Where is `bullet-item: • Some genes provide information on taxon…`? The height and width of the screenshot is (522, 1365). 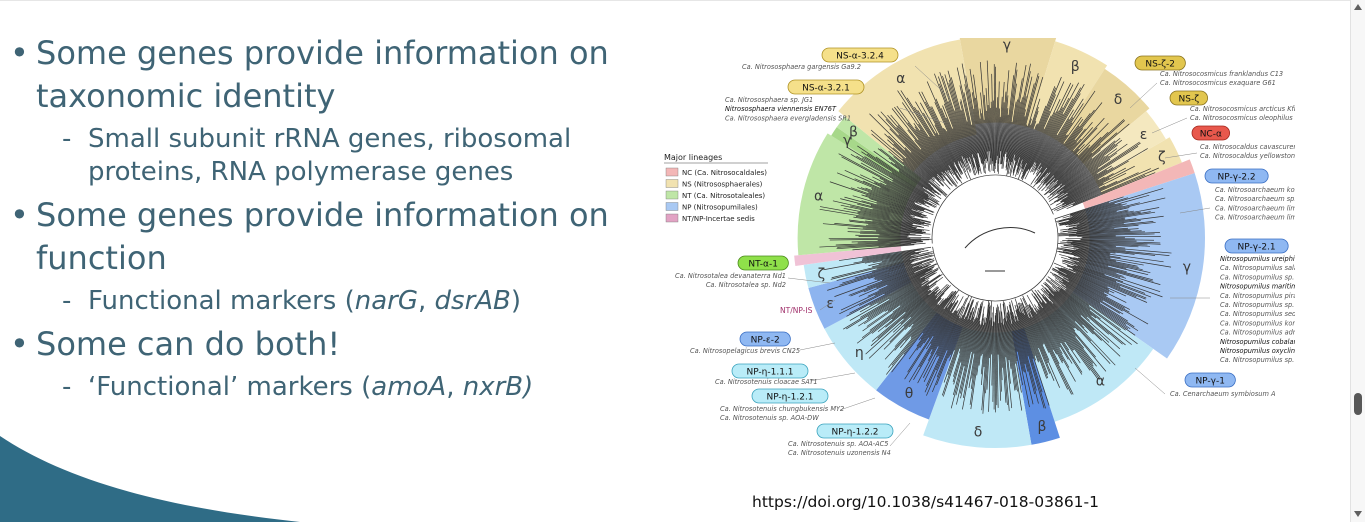 bullet-item: • Some genes provide information on taxon… is located at coordinates (325, 75).